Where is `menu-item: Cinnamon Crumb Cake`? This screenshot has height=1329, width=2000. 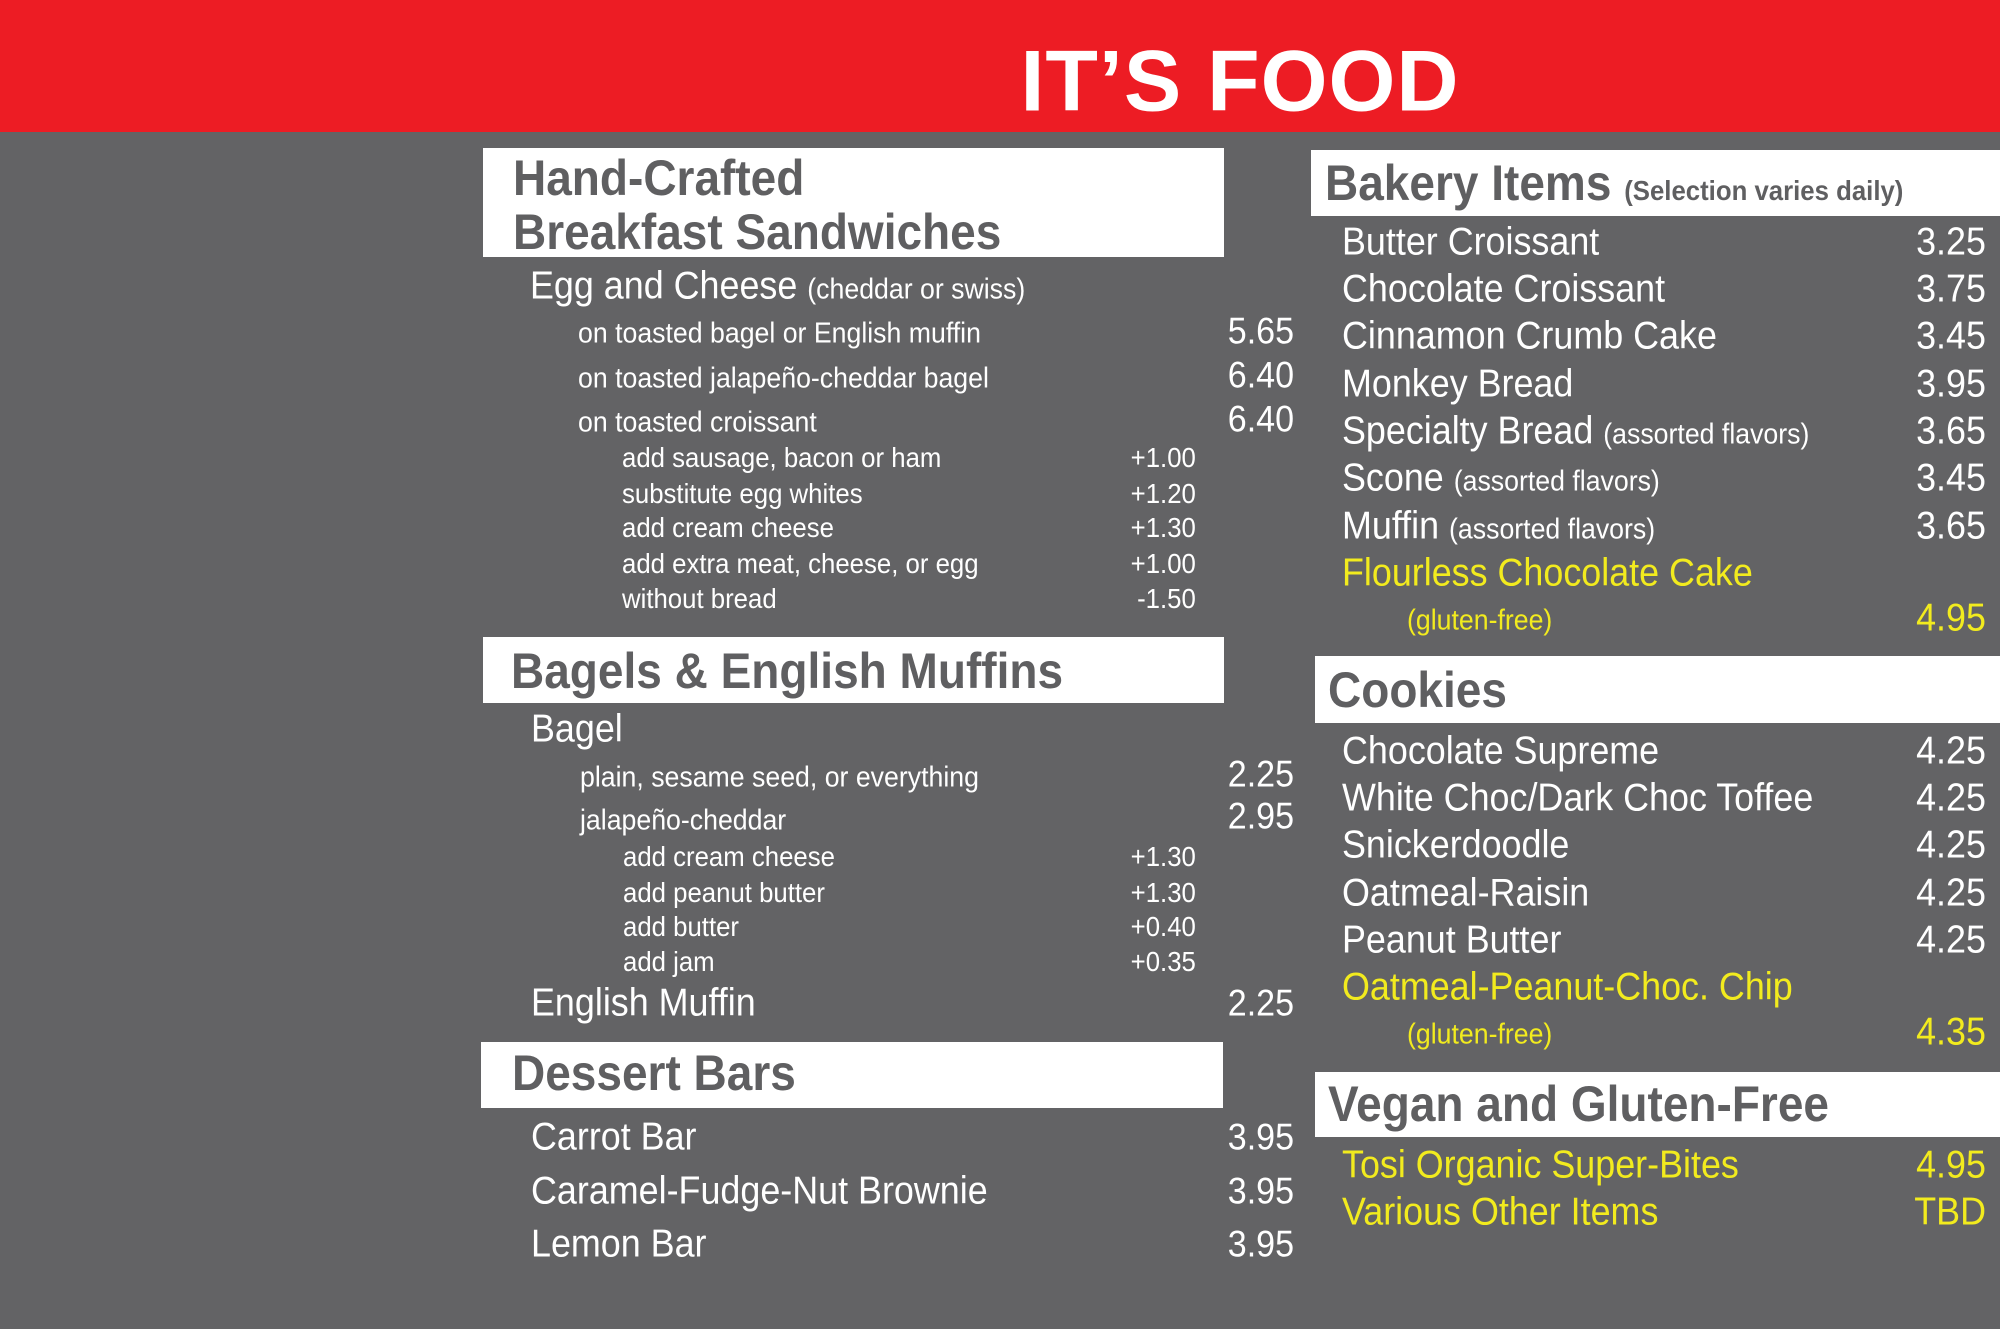
menu-item: Cinnamon Crumb Cake is located at coordinates (1529, 336).